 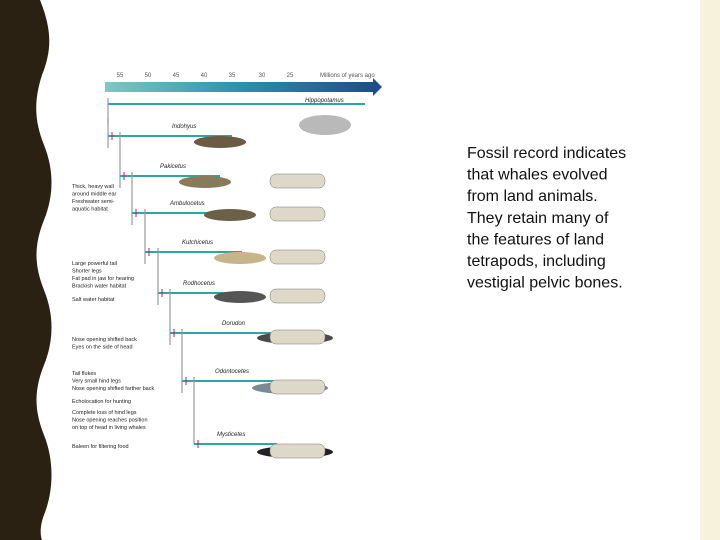 I want to click on body-text: They retain many of, so click(x=538, y=218).